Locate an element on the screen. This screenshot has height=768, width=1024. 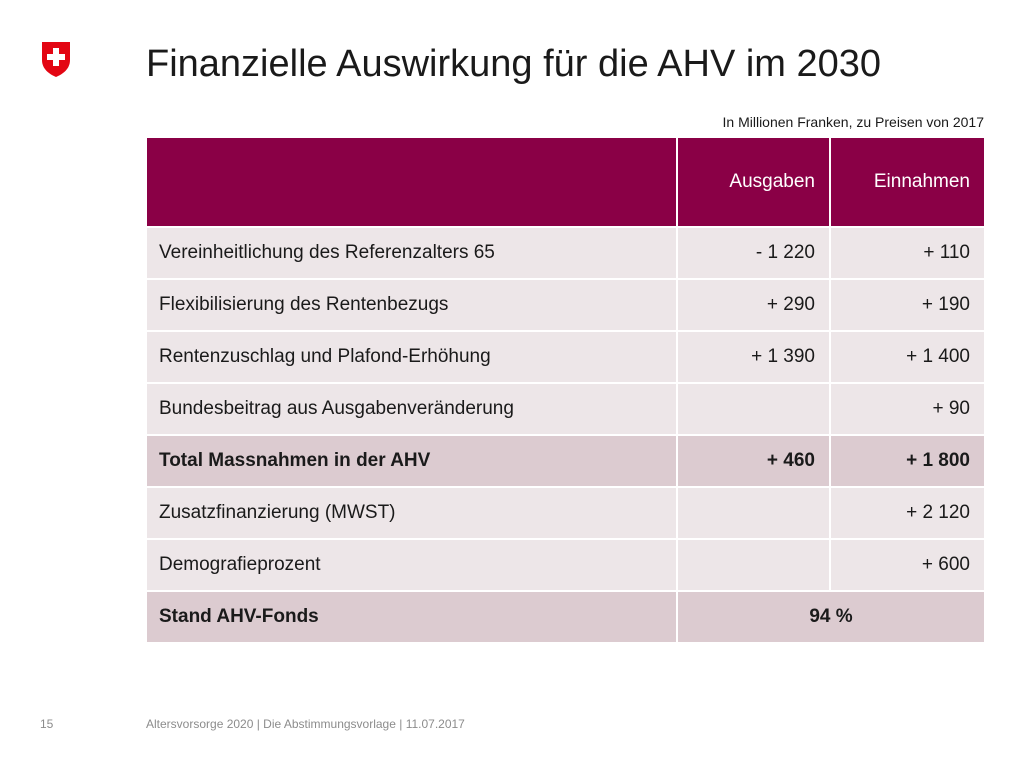
row-einnahmen: + 1 400 is located at coordinates (907, 357).